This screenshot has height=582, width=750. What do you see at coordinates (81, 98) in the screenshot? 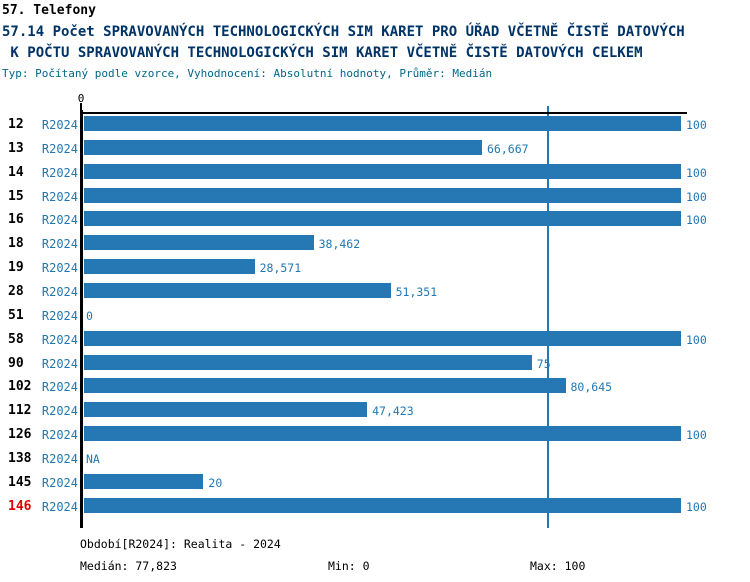
I see `x-axis-zero-tick-label: 0` at bounding box center [81, 98].